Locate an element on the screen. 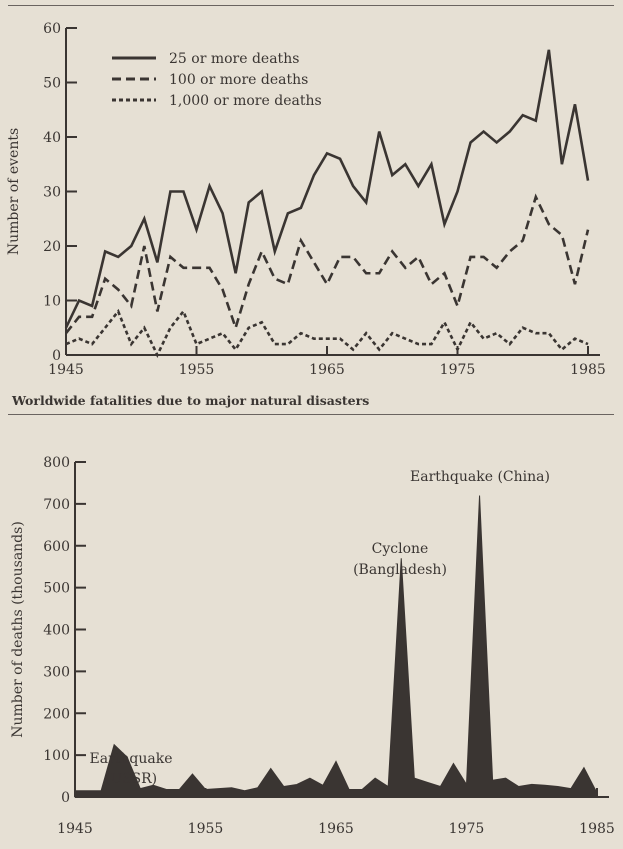  legend-label: 1,000 or more deaths is located at coordinates (245, 101).